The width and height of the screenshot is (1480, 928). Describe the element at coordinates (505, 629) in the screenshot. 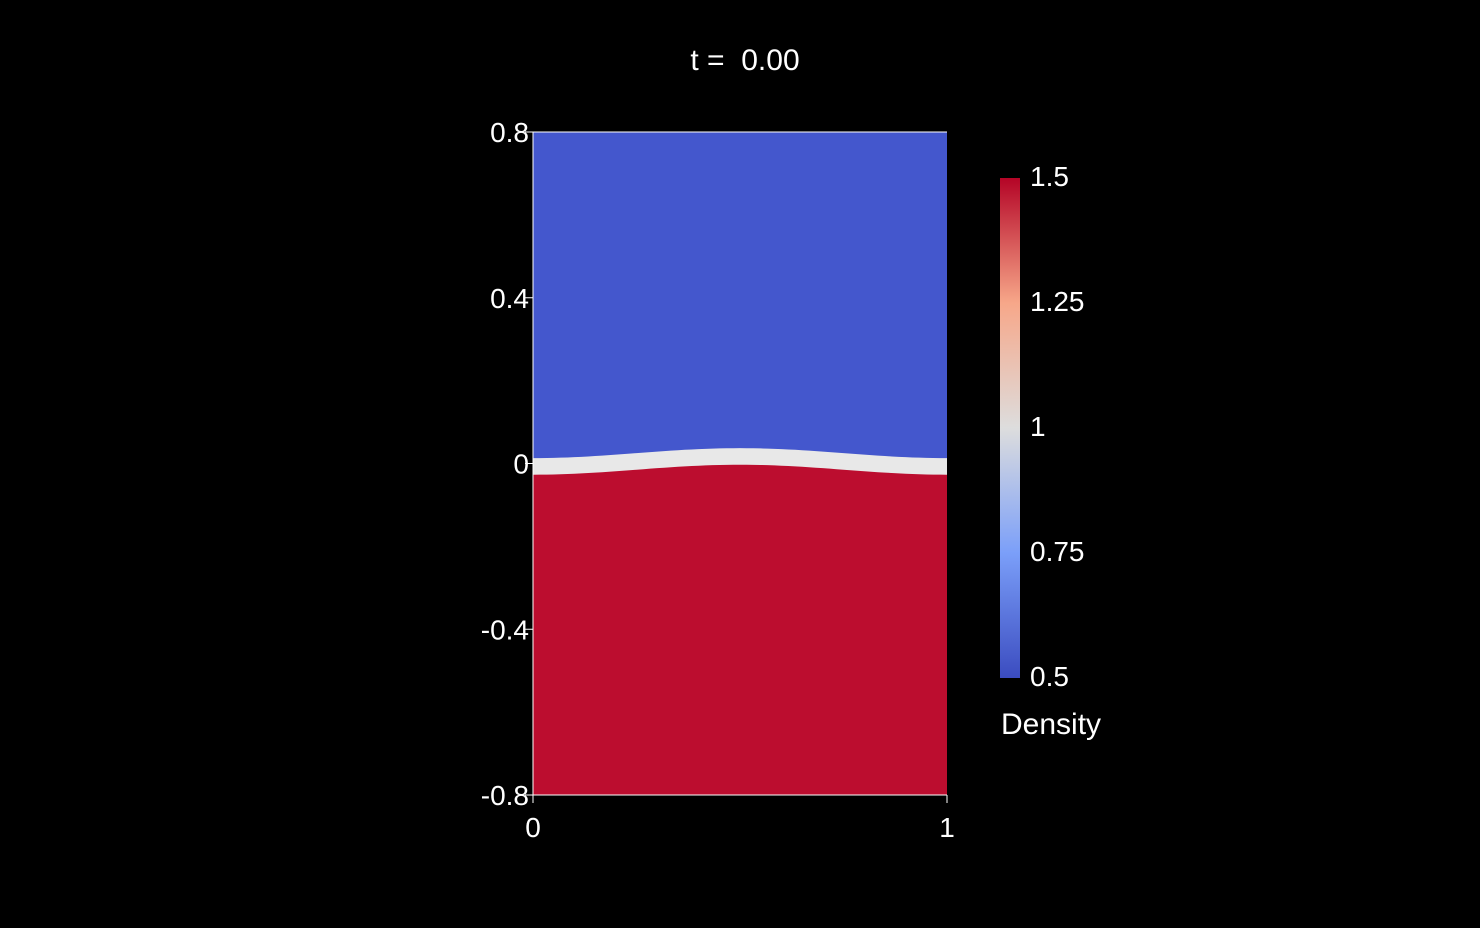

I see `y-tick-label: -0.4` at that location.